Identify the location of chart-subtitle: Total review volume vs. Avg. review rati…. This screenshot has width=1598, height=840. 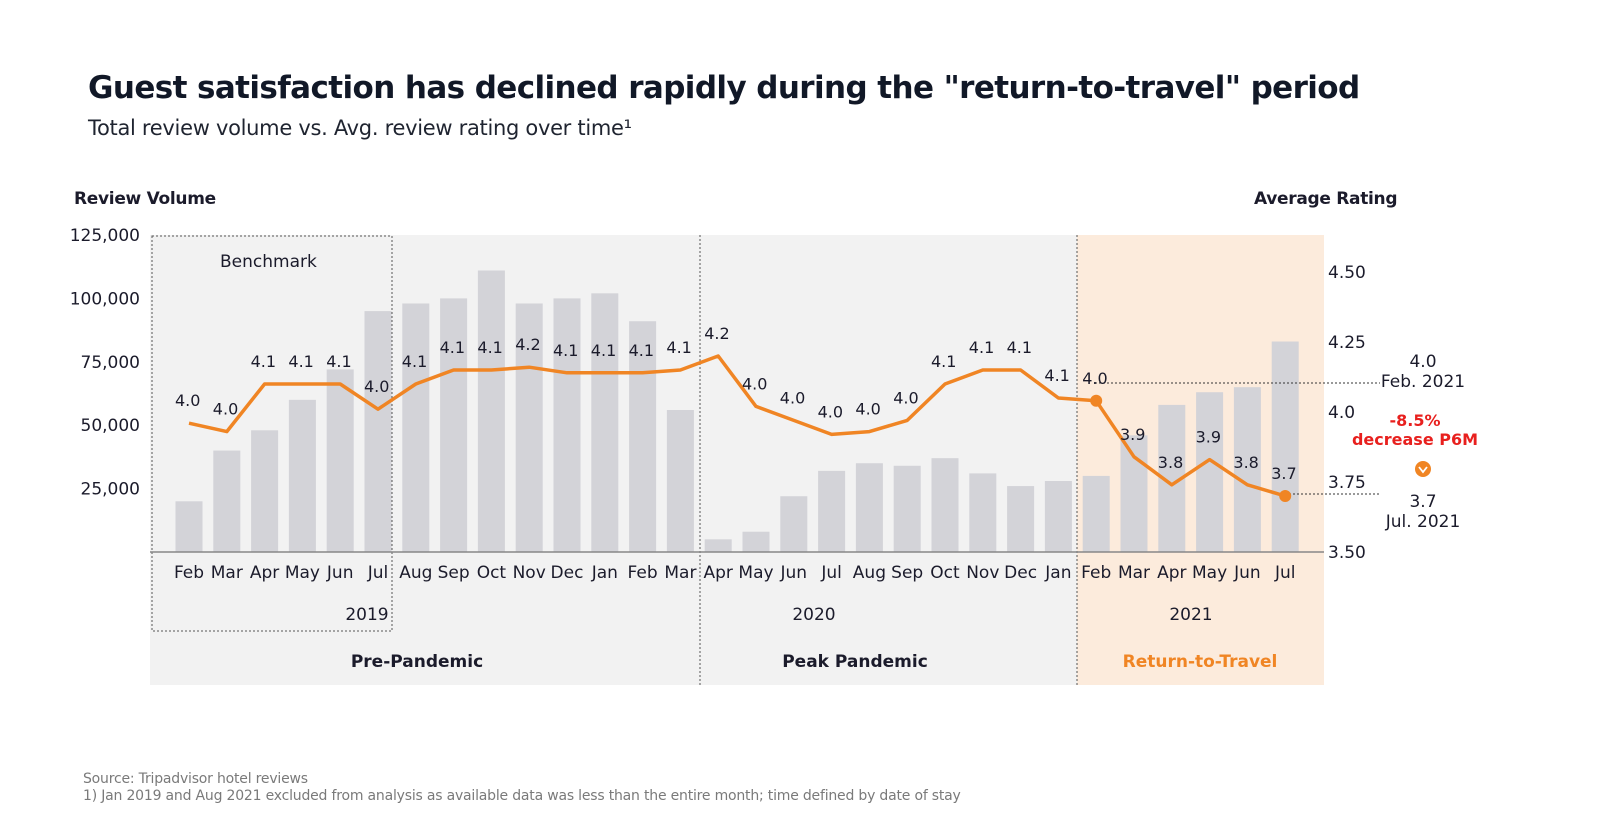
(360, 128).